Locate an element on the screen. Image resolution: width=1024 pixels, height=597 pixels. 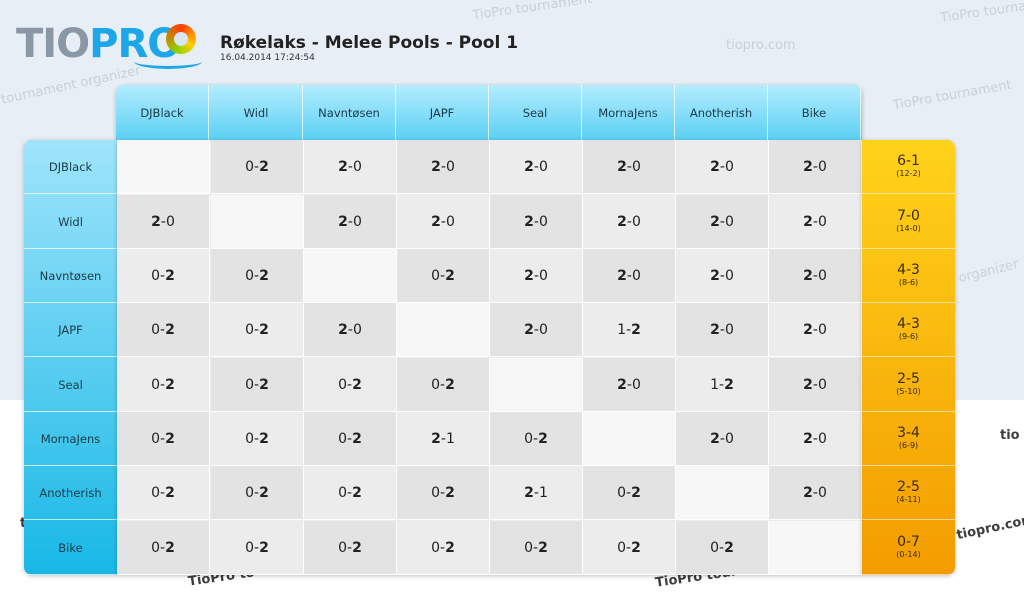
column-header-player: DJBlack is located at coordinates (162, 112).